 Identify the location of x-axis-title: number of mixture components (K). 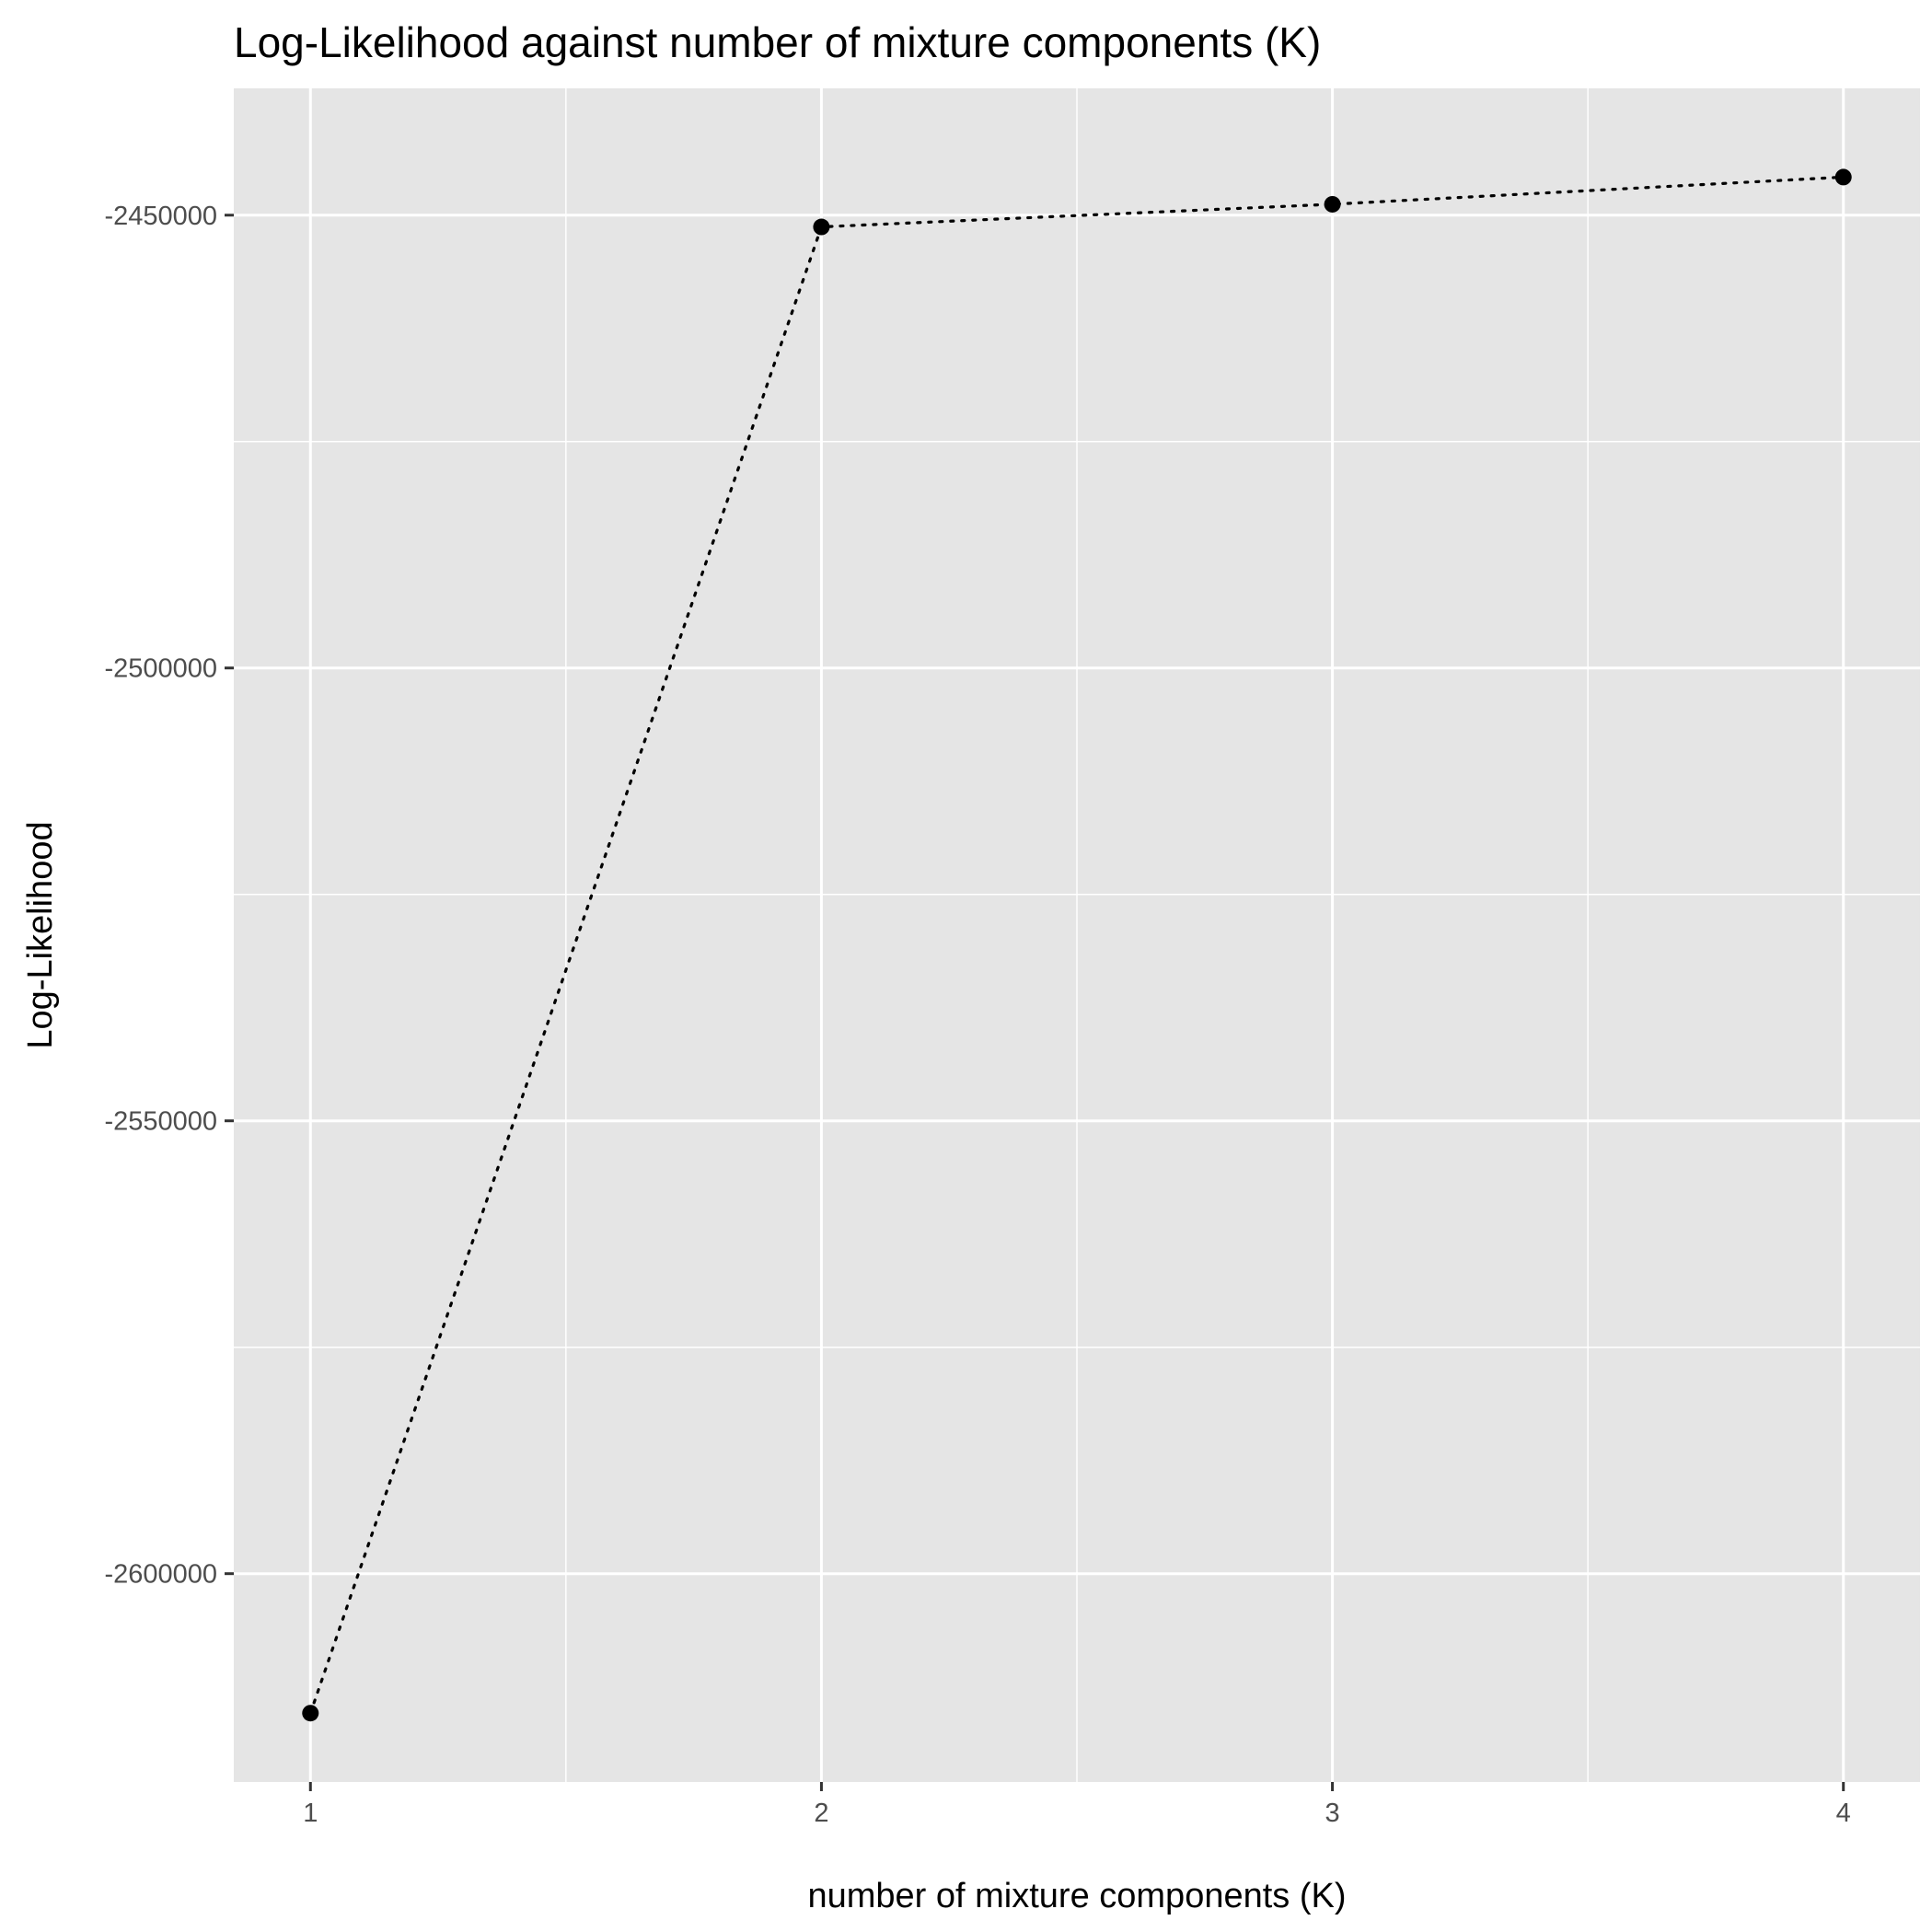
(1077, 1896).